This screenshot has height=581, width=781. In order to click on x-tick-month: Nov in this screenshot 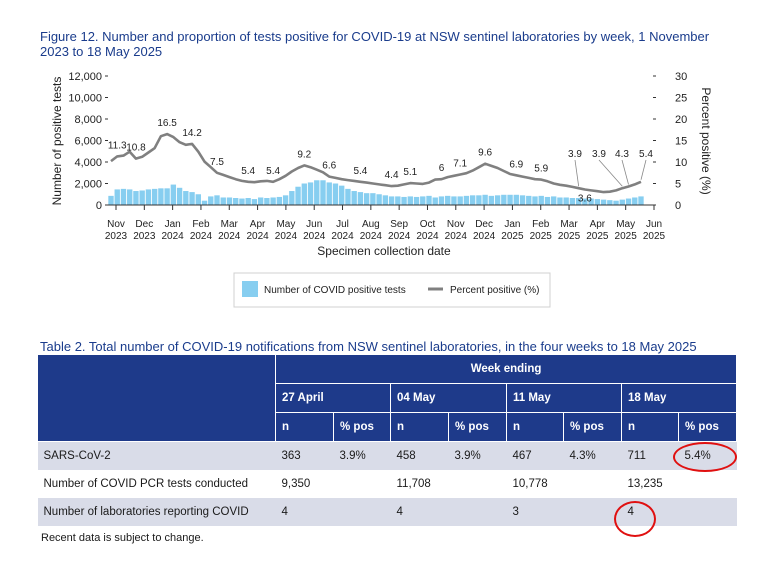, I will do `click(456, 224)`.